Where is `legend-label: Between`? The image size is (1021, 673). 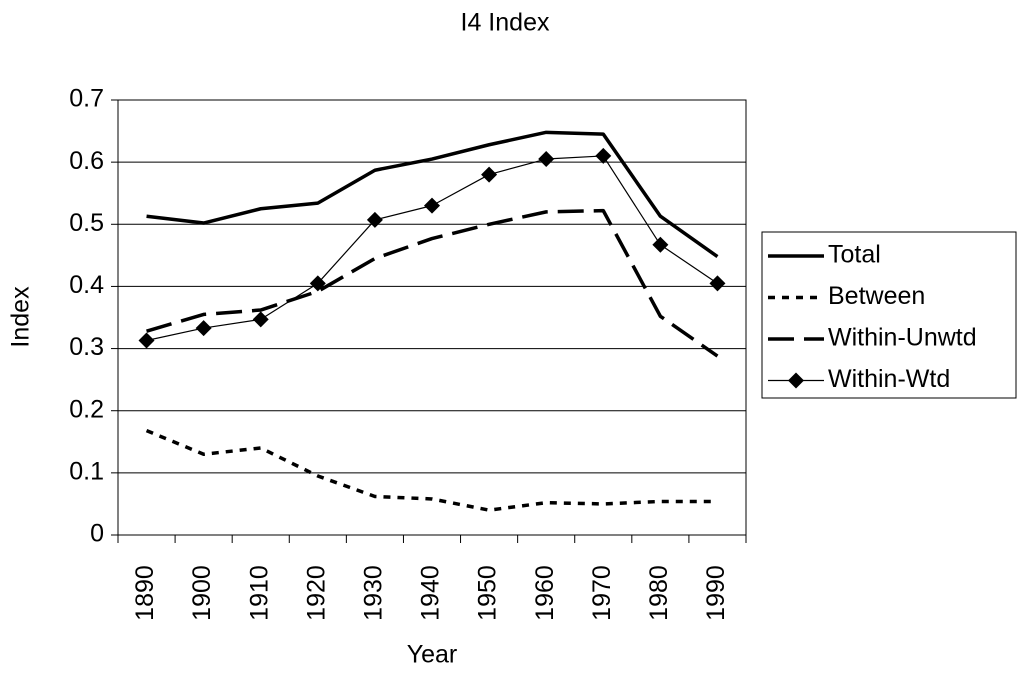 legend-label: Between is located at coordinates (876, 296).